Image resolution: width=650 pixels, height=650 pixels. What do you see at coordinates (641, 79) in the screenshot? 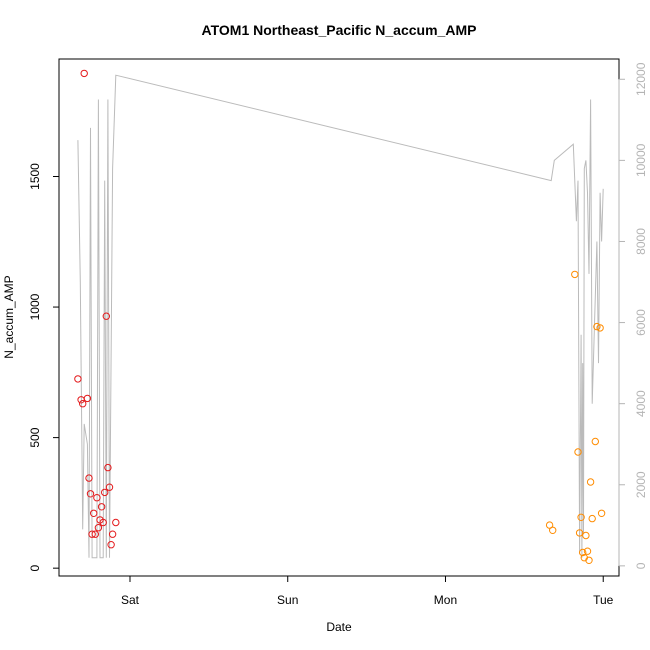
I see `y2-tick-label: 12000` at bounding box center [641, 79].